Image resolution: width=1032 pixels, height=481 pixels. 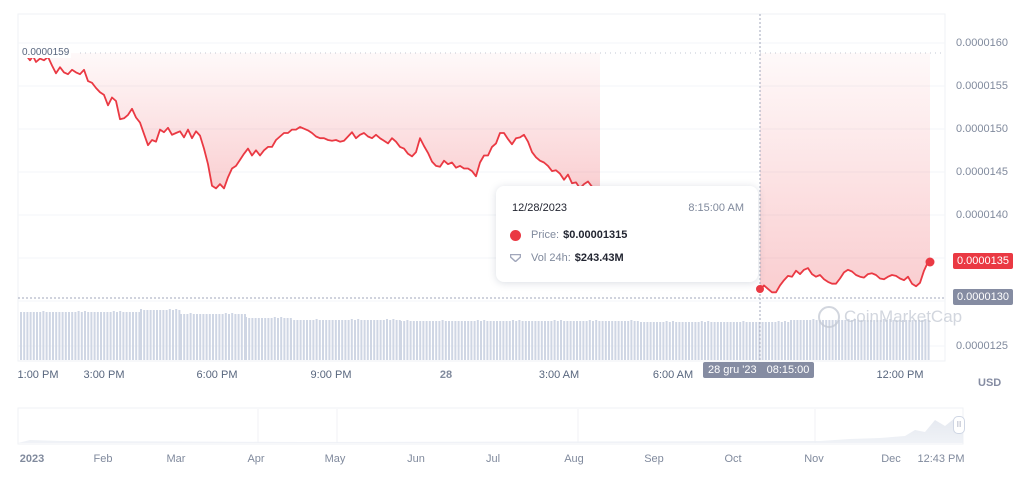 I want to click on tooltip-volume-value: $243.43M, so click(x=599, y=258).